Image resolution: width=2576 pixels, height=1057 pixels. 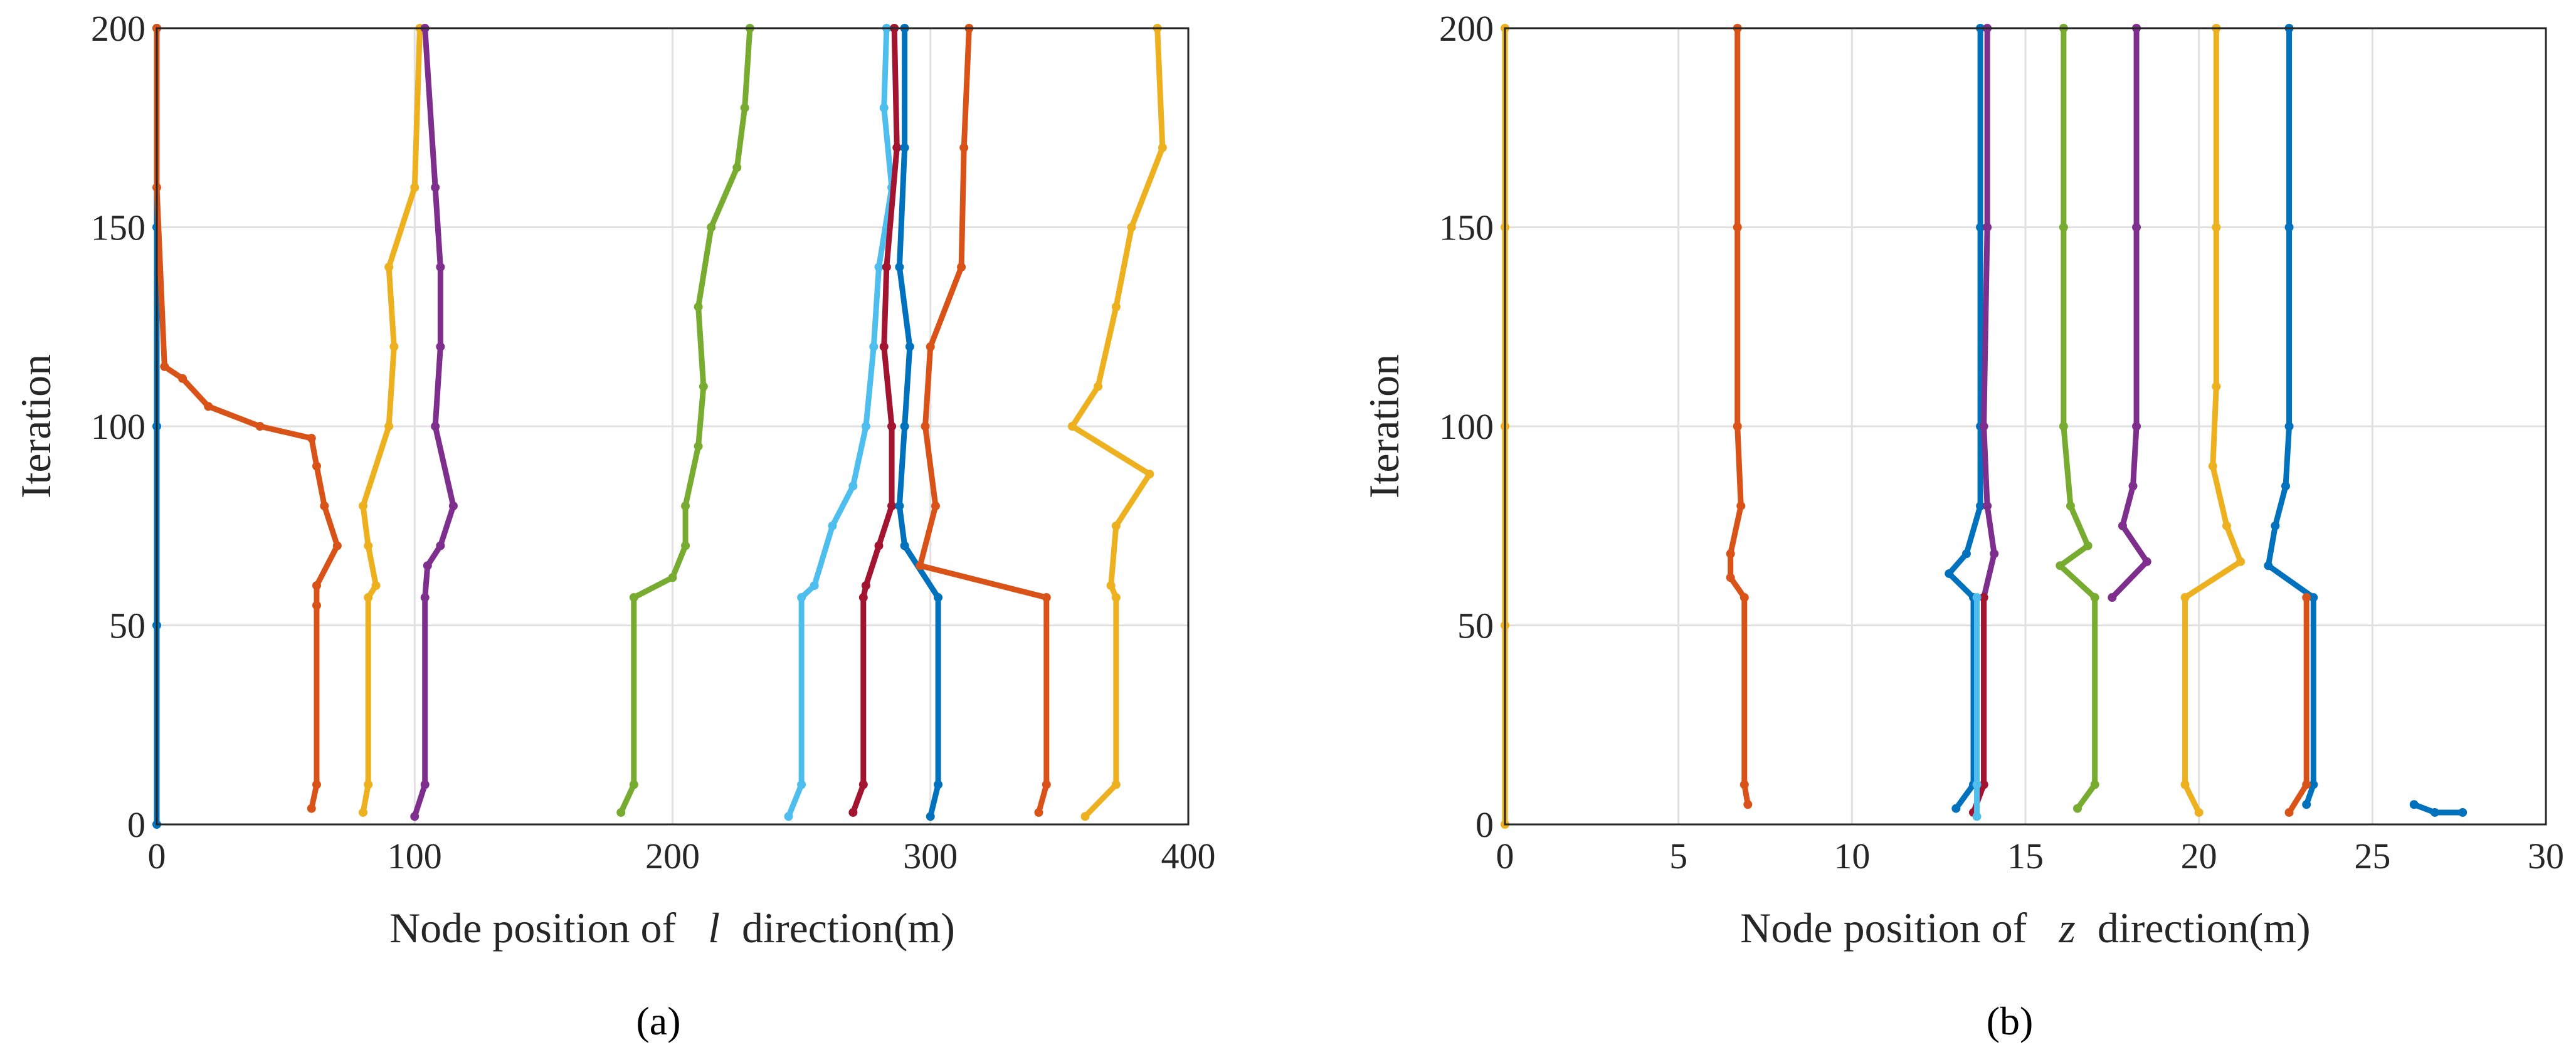 I want to click on y-tick-labels-a: 0 50 100 150 200, so click(x=118, y=426).